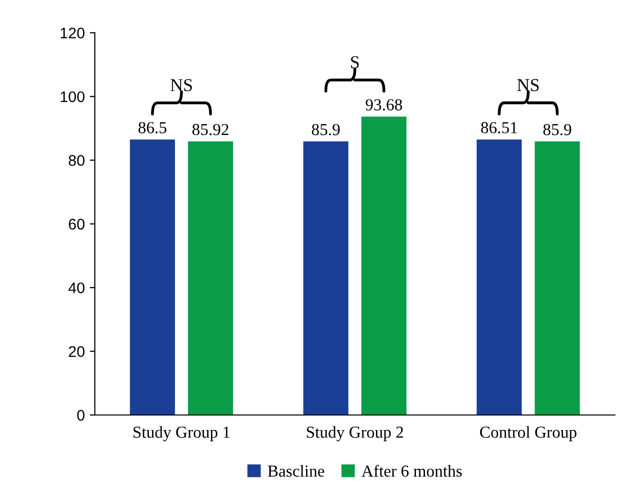 This screenshot has width=632, height=482. I want to click on legend-label: After 6 months, so click(412, 470).